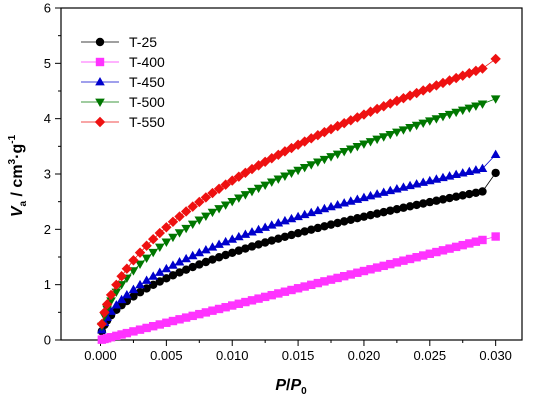 The image size is (533, 402). What do you see at coordinates (123, 82) in the screenshot?
I see `legend: T-25 T-400 T-450 T-500 T-550` at bounding box center [123, 82].